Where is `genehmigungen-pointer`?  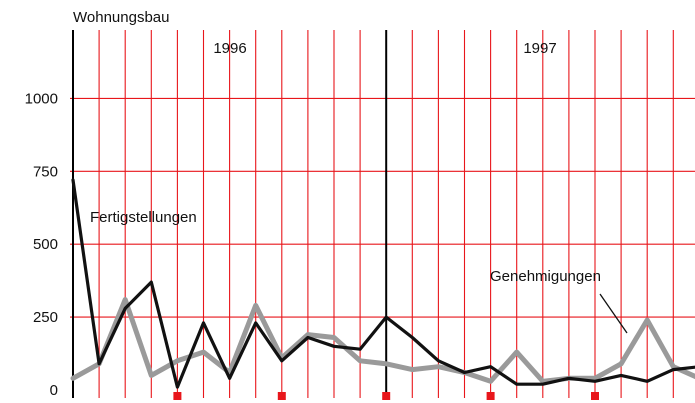 genehmigungen-pointer is located at coordinates (613, 313).